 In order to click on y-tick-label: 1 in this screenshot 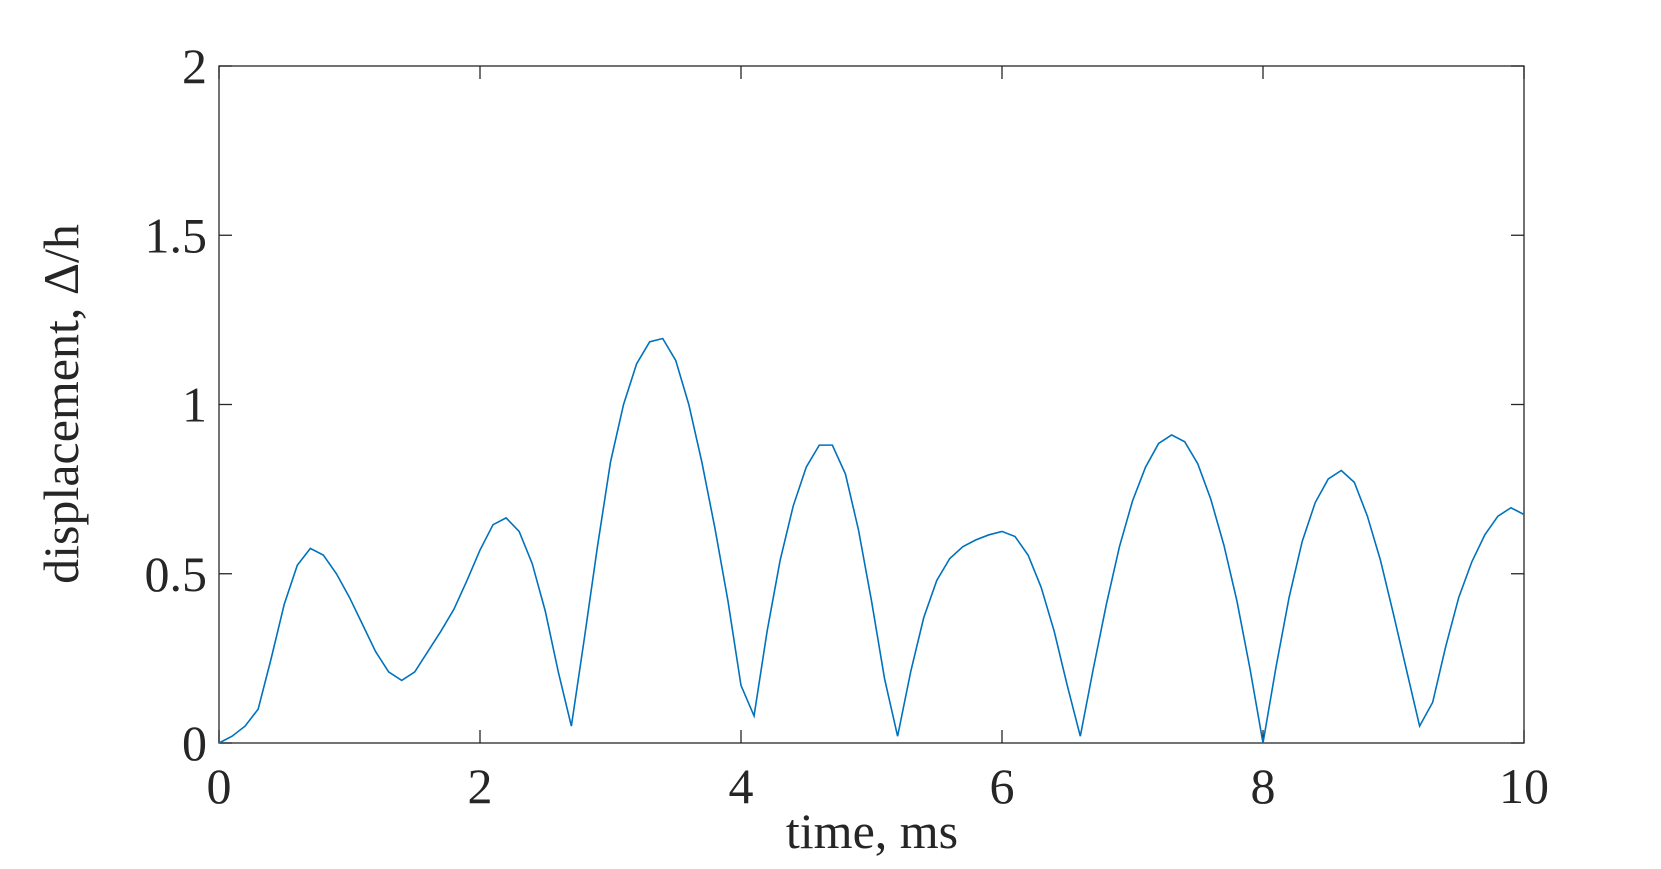, I will do `click(194, 405)`.